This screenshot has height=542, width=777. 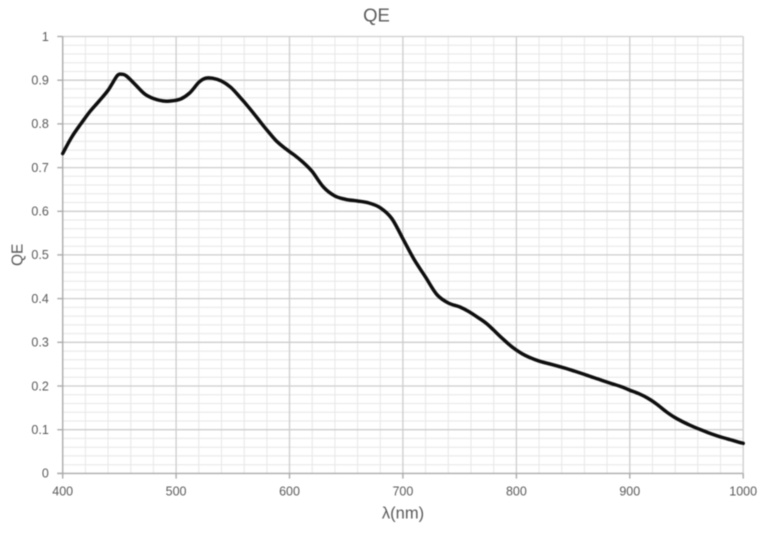 What do you see at coordinates (39, 168) in the screenshot?
I see `svg-text: 0.7` at bounding box center [39, 168].